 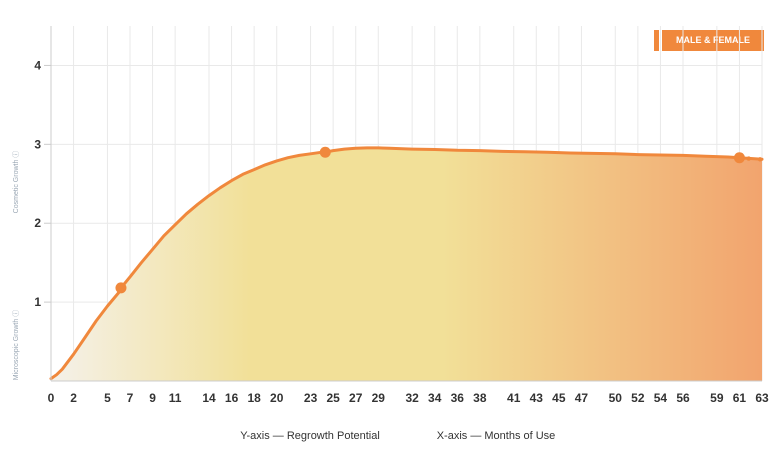 What do you see at coordinates (333, 398) in the screenshot?
I see `x-tick-label: 25` at bounding box center [333, 398].